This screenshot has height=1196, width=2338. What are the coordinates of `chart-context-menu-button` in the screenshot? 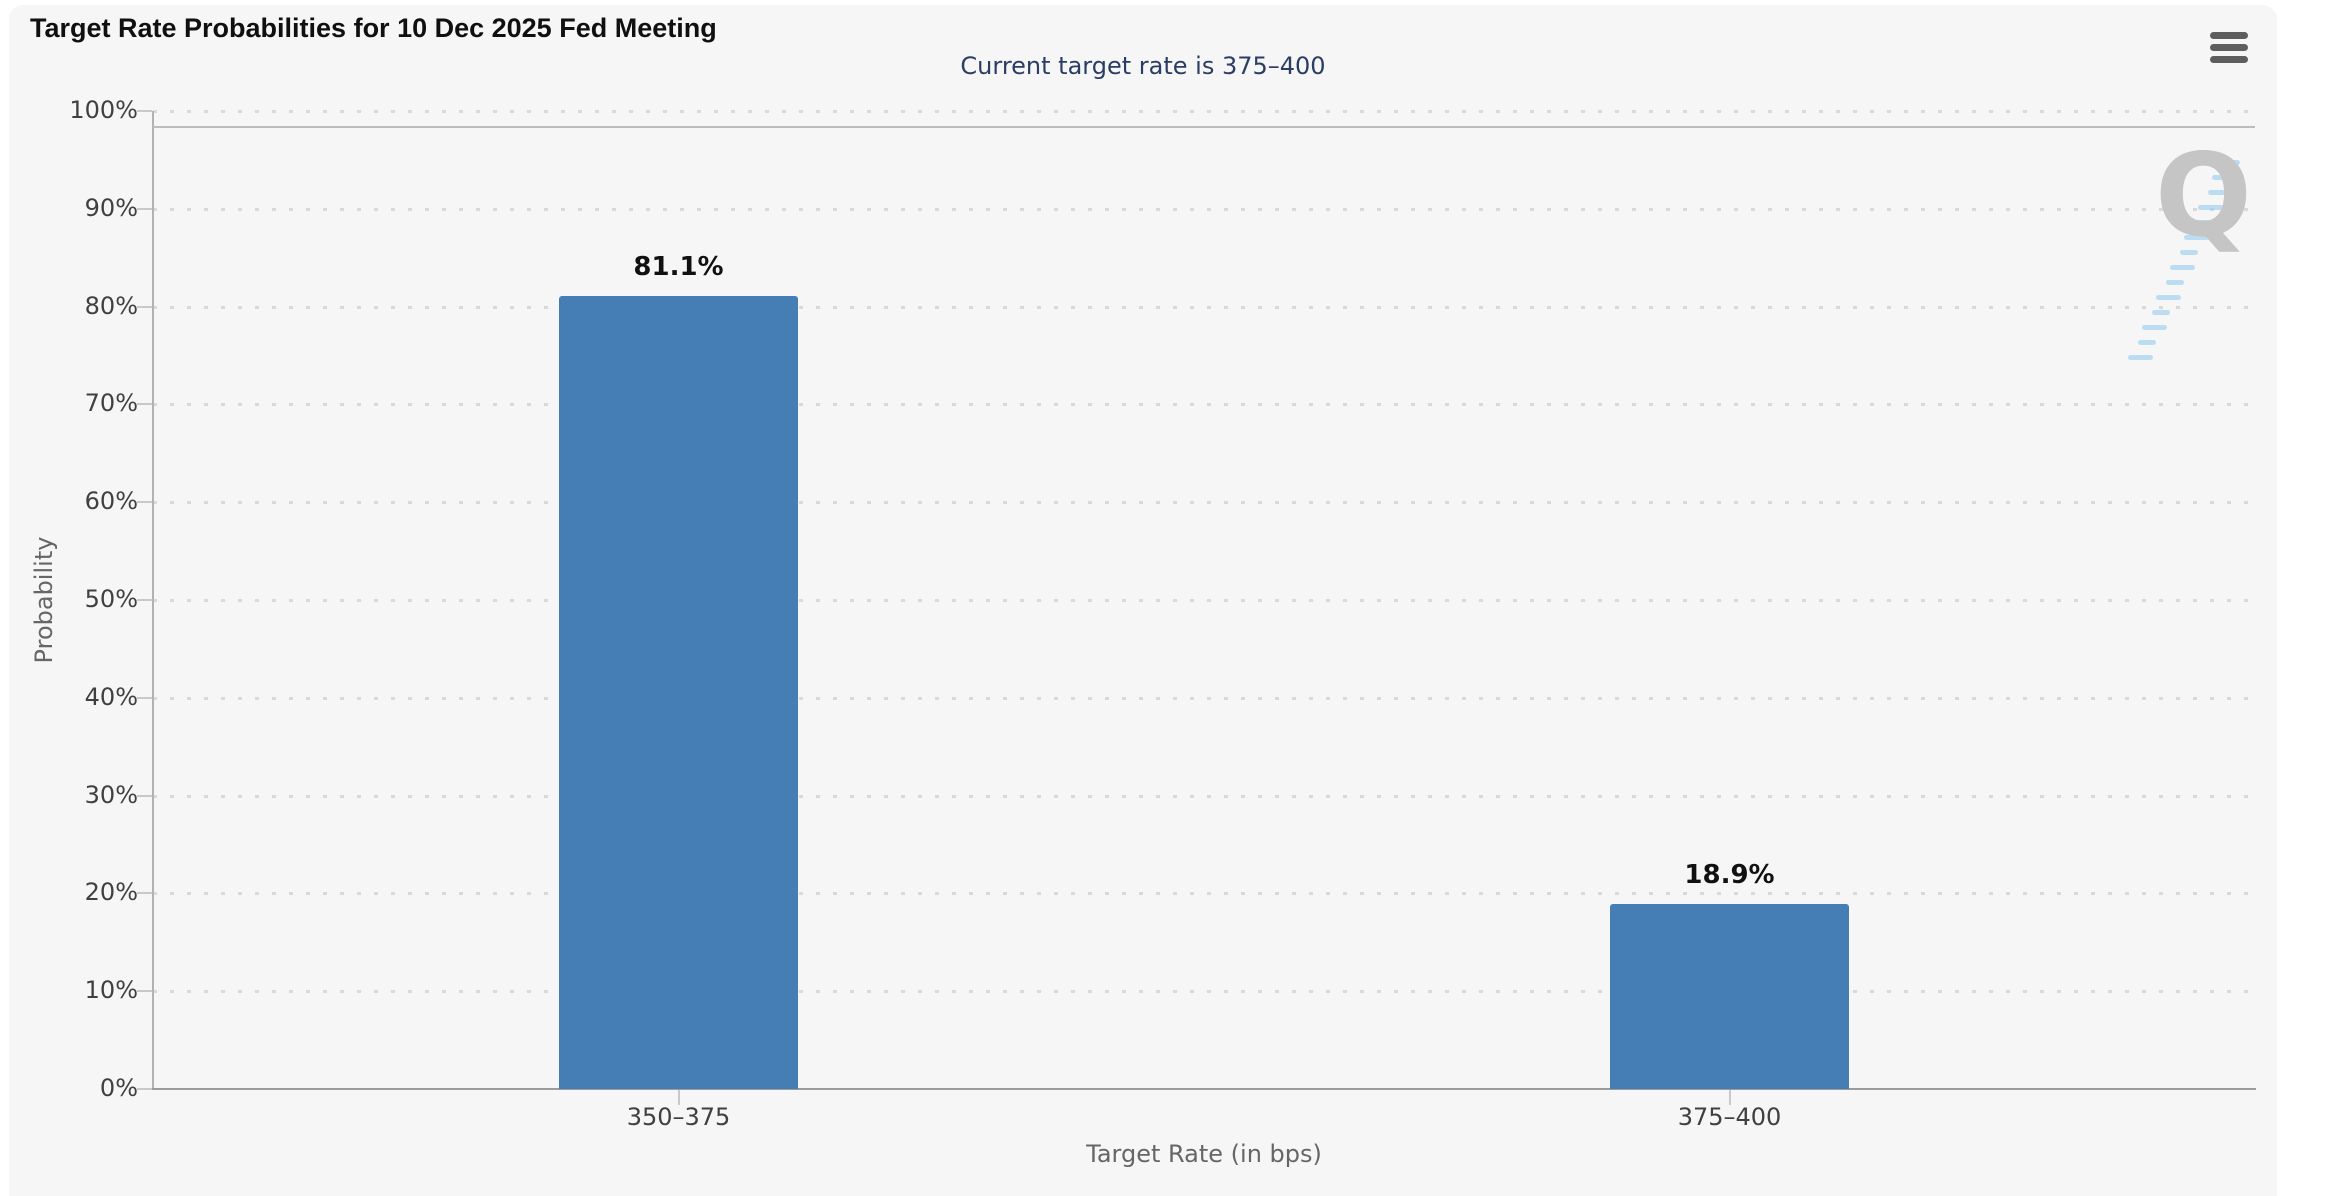 It's located at (2230, 46).